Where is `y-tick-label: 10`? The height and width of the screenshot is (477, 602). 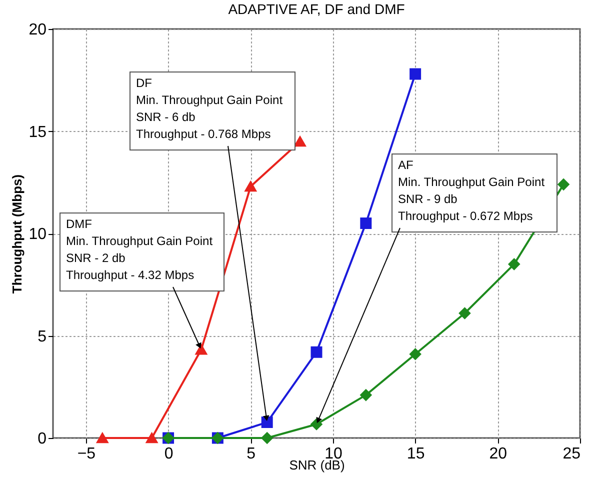
y-tick-label: 10 is located at coordinates (37, 234).